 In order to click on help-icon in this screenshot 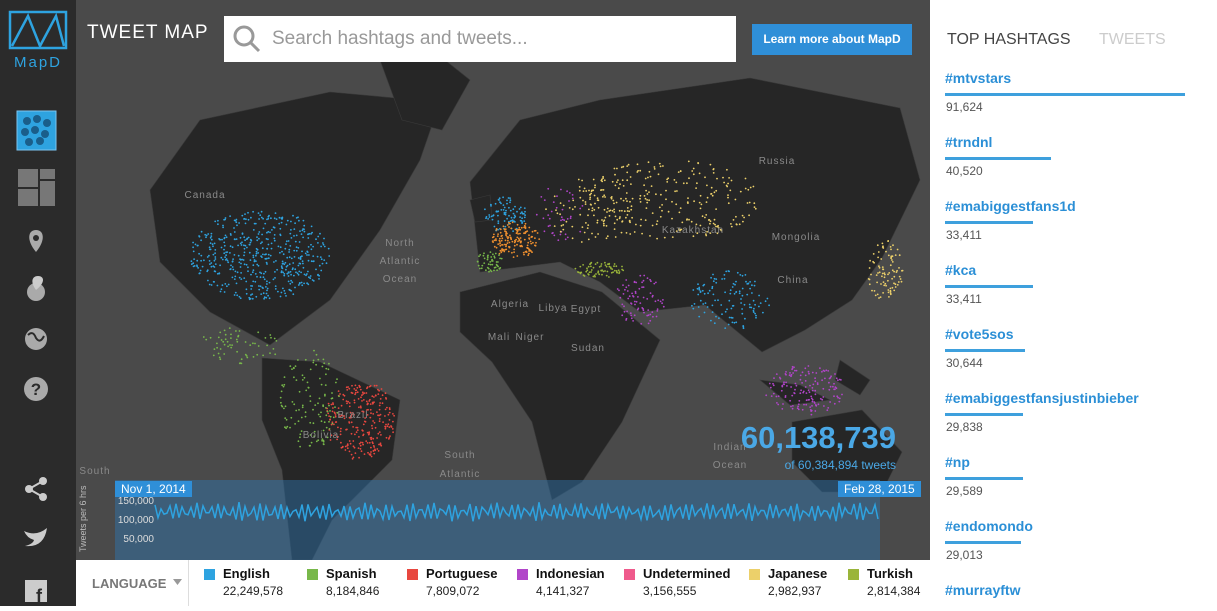, I will do `click(36, 389)`.